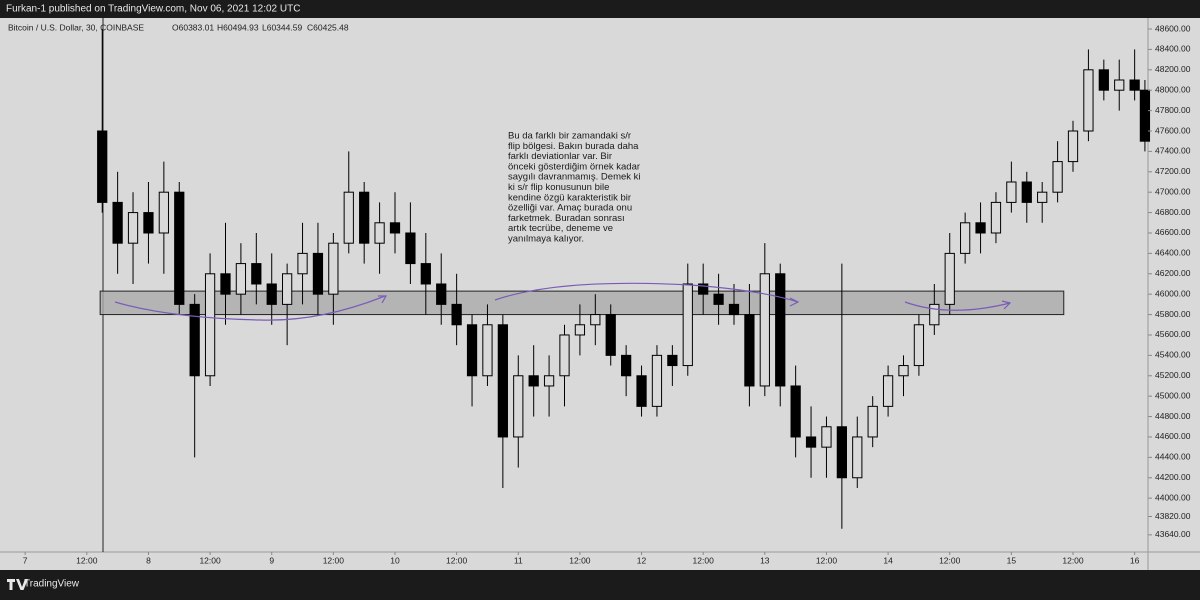 The image size is (1200, 600). I want to click on annotation-line: artık tecrübe, deneme ve, so click(560, 228).